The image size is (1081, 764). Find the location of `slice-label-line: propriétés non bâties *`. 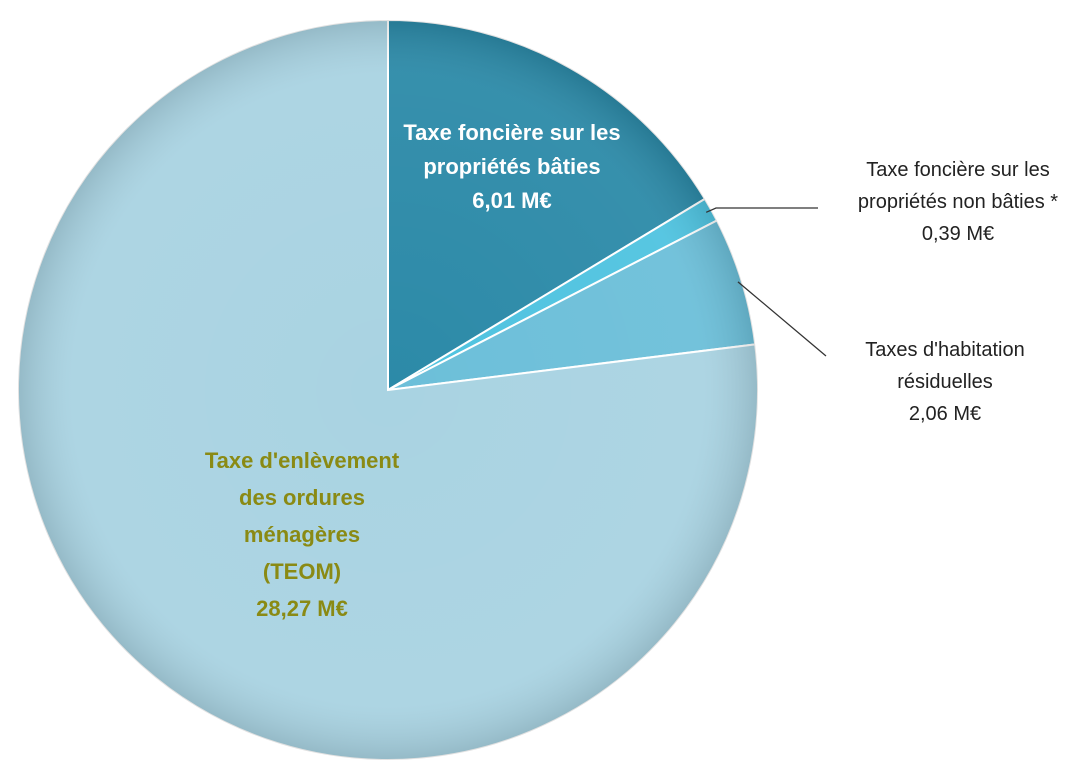

slice-label-line: propriétés non bâties * is located at coordinates (958, 202).